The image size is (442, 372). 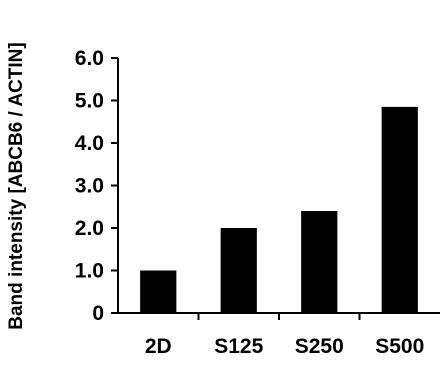 I want to click on bar-s125, so click(x=238, y=270).